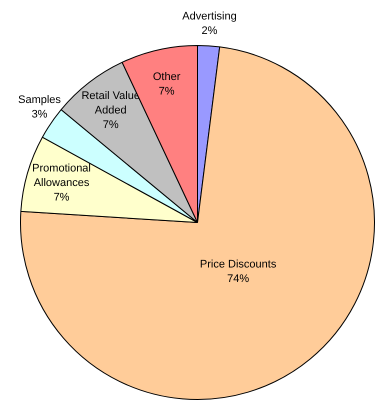 The height and width of the screenshot is (408, 383). I want to click on slice-label: Promotional Allowances, so click(61, 175).